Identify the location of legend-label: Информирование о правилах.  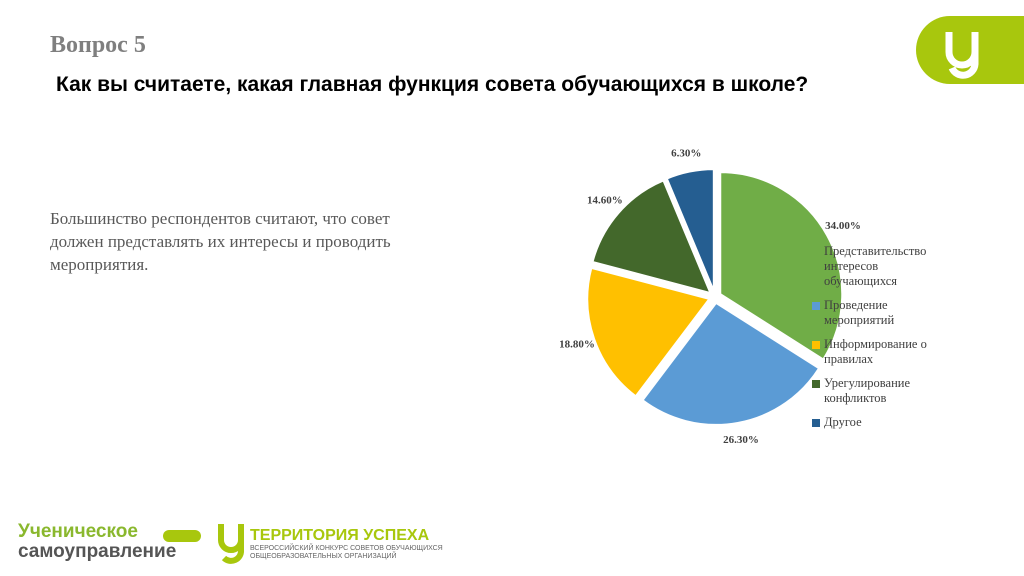
(875, 351).